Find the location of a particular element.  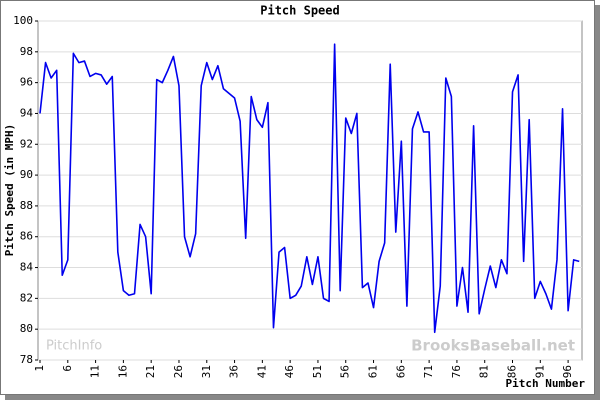

x-tick-label: 86 is located at coordinates (512, 371).